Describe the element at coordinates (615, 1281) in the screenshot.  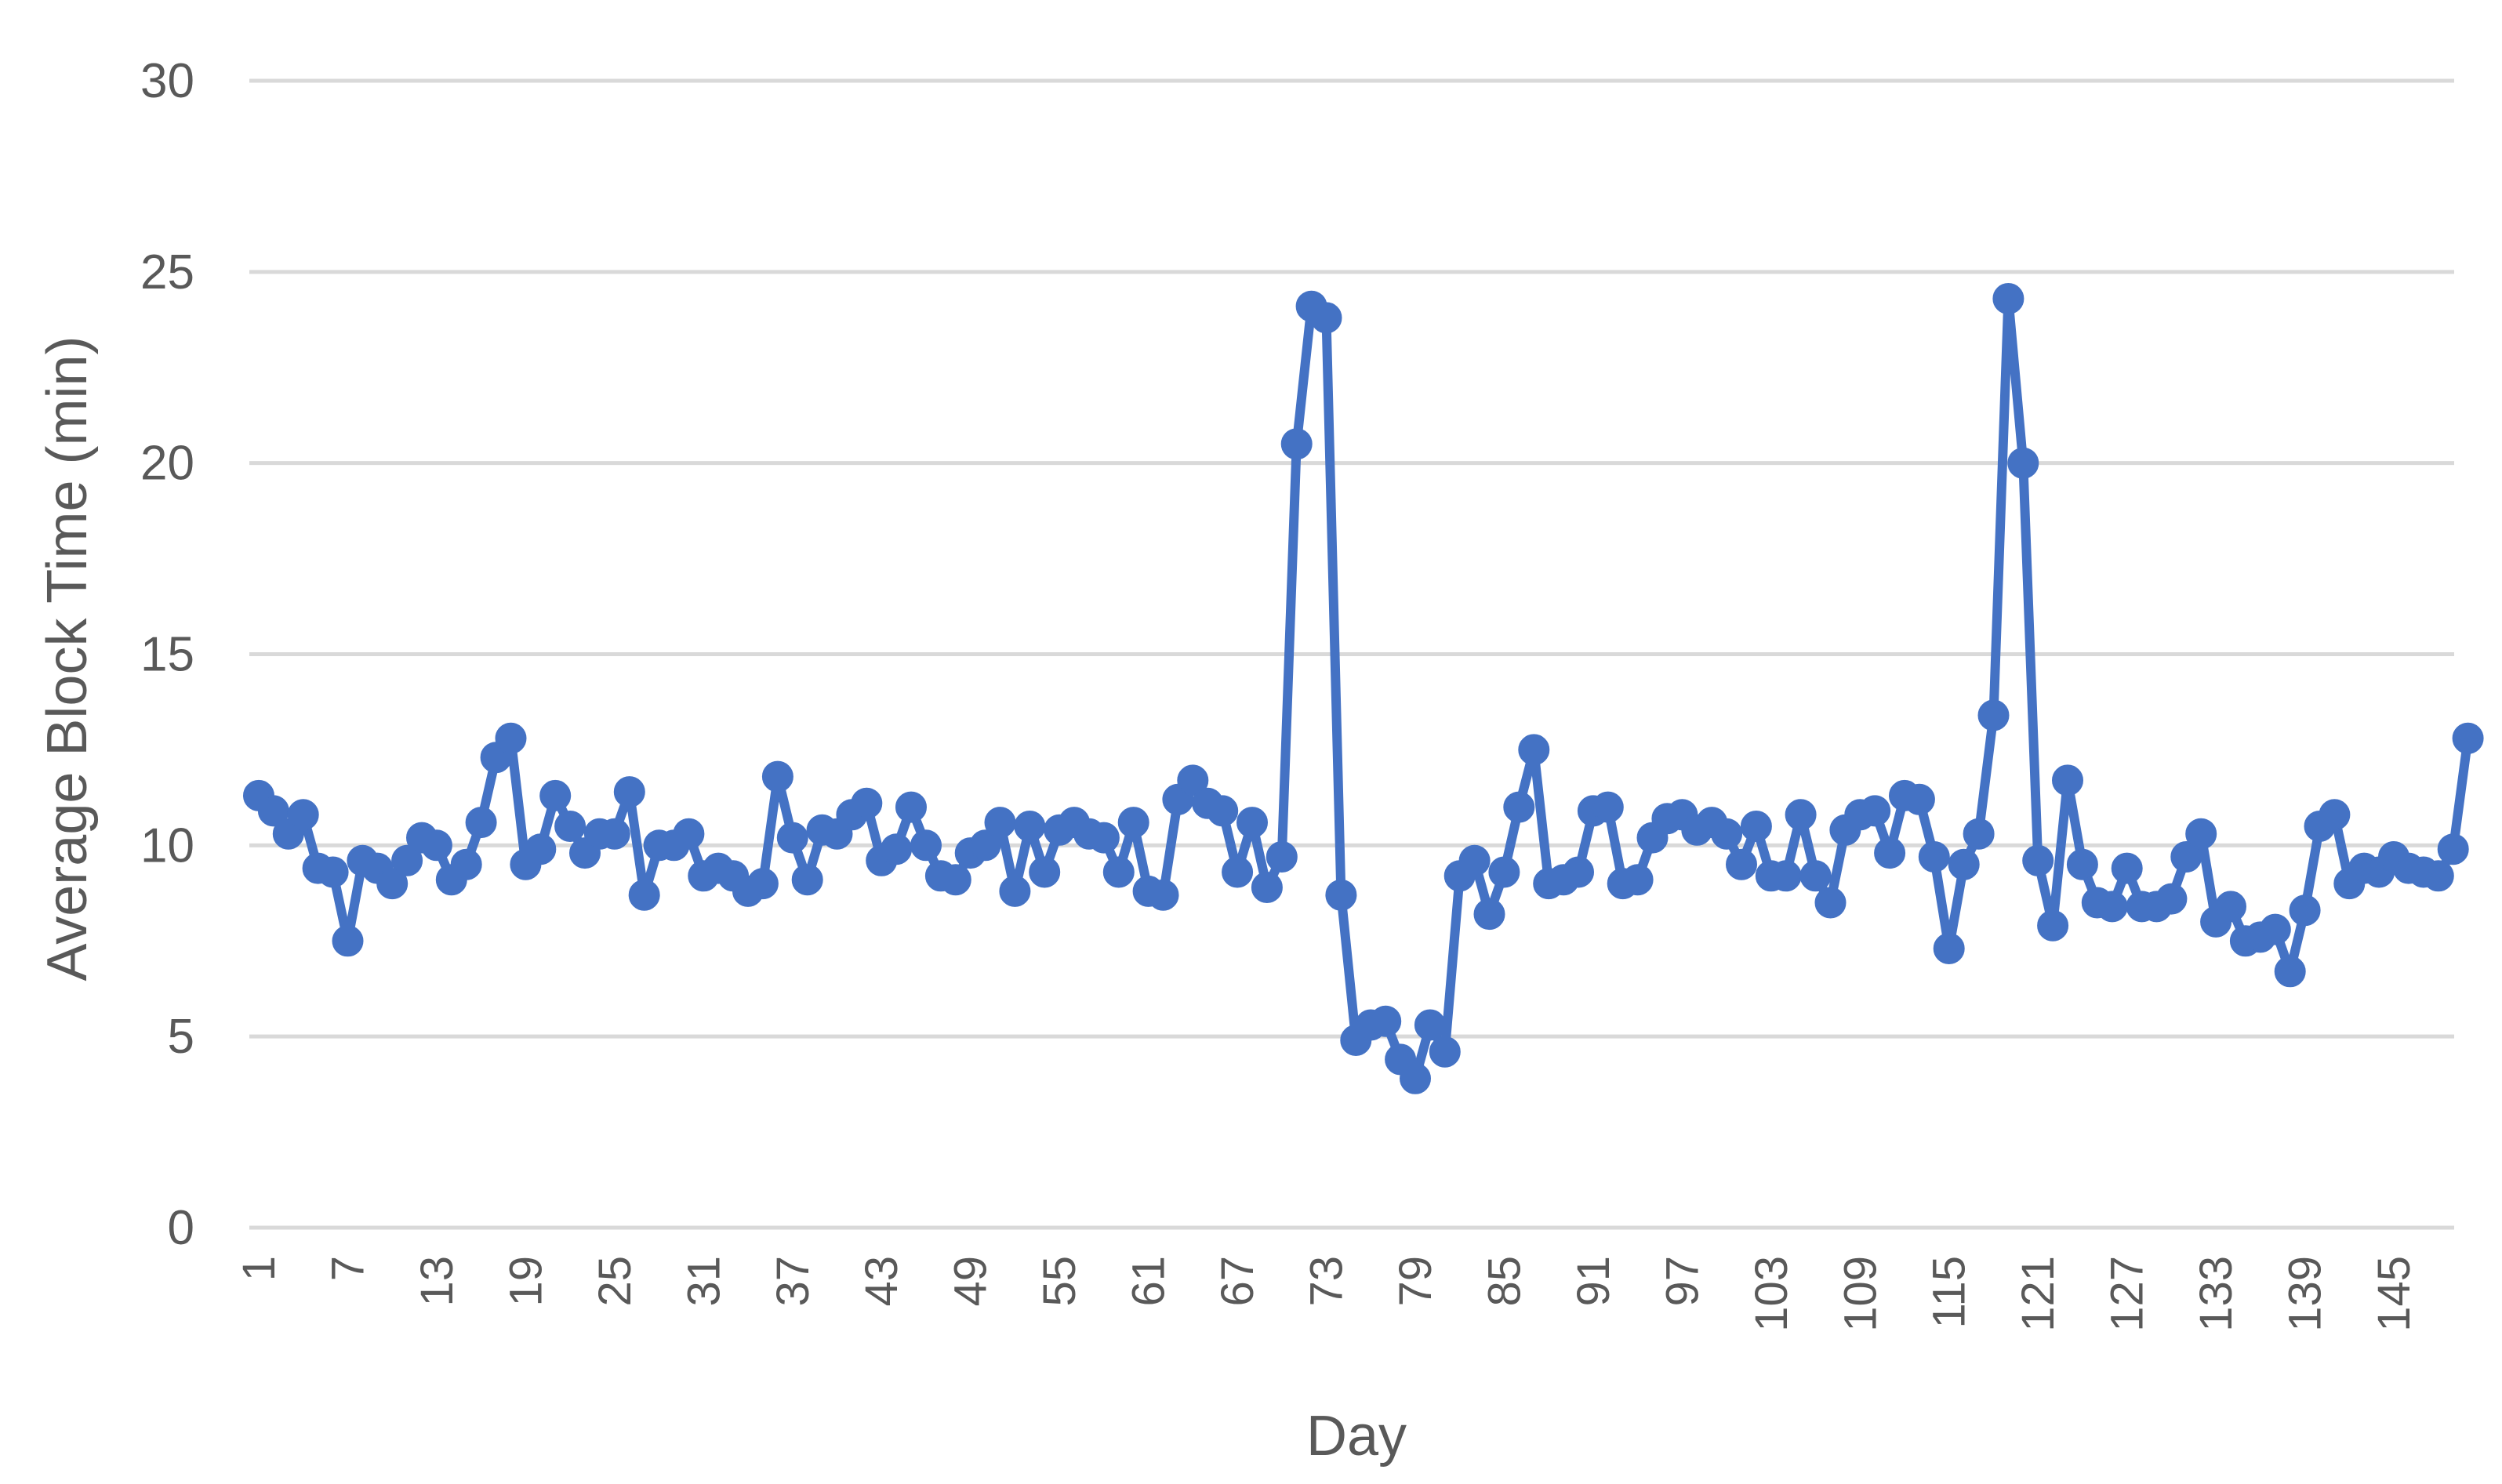
I see `x-tick-label: 25` at that location.